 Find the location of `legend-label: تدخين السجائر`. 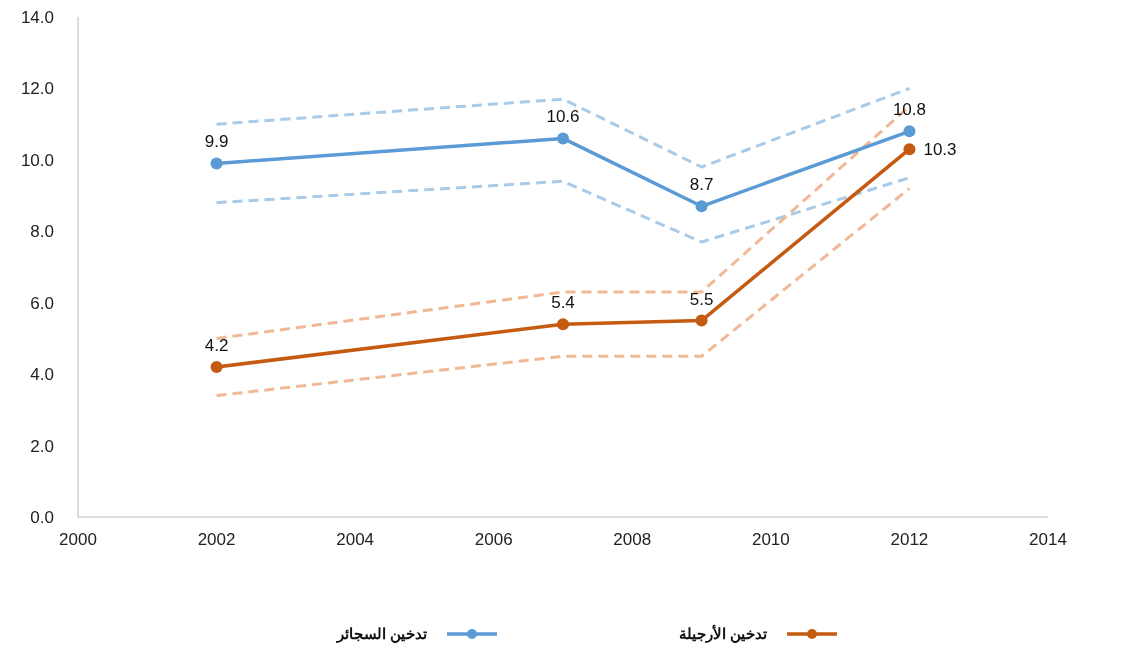

legend-label: تدخين السجائر is located at coordinates (381, 634).